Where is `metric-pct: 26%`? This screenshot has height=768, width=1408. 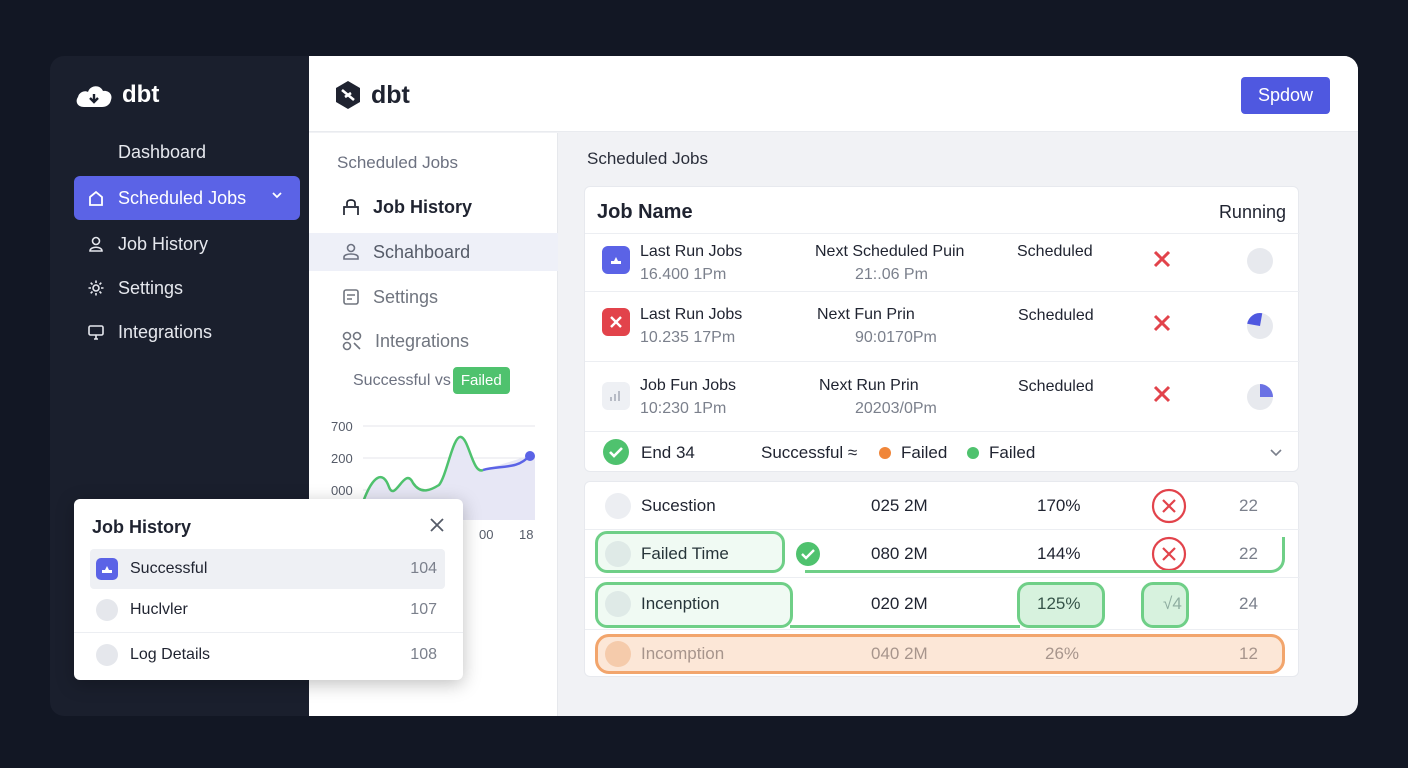 metric-pct: 26% is located at coordinates (1062, 653).